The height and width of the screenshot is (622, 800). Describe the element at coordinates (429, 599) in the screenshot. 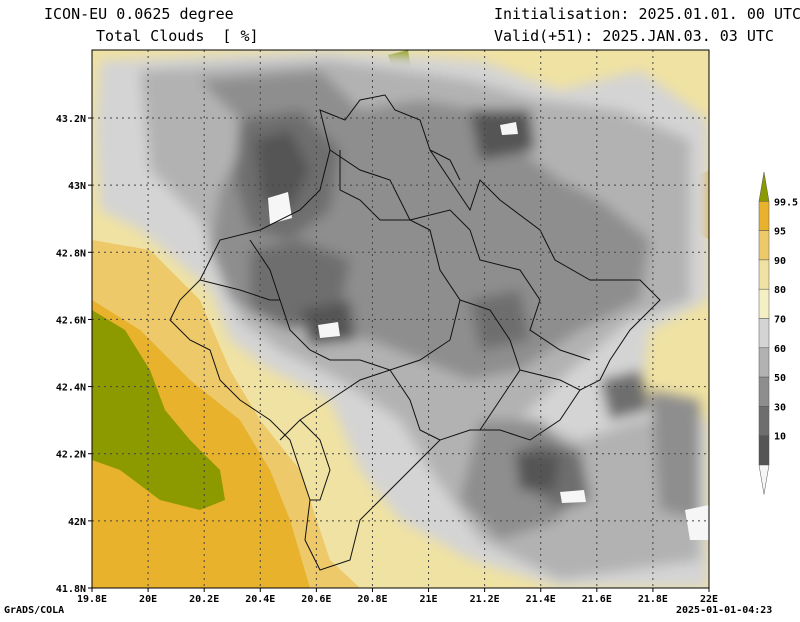

I see `x-tick-label: 21E` at that location.